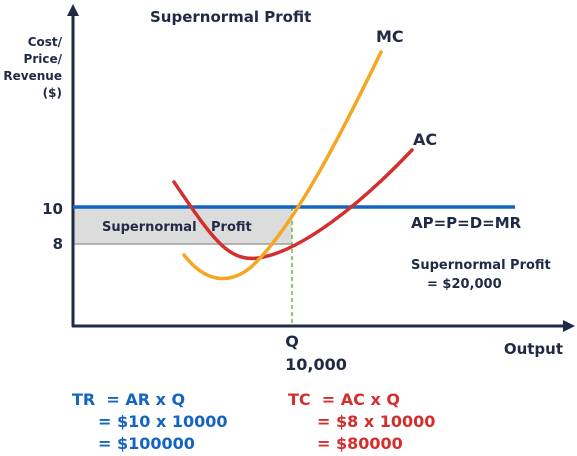  Describe the element at coordinates (466, 223) in the screenshot. I see `demand-label: AP=P=D=MR` at that location.